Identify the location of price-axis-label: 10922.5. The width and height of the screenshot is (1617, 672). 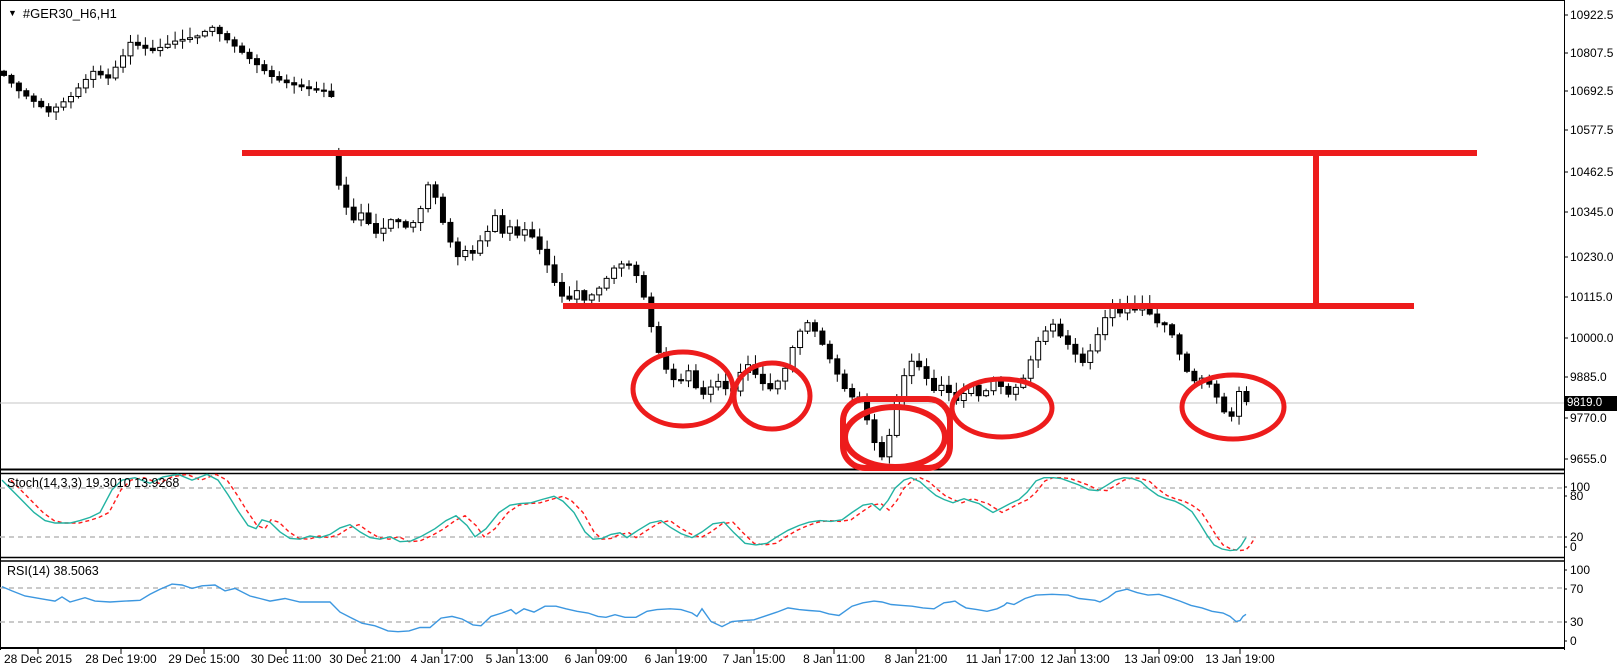
(1592, 15).